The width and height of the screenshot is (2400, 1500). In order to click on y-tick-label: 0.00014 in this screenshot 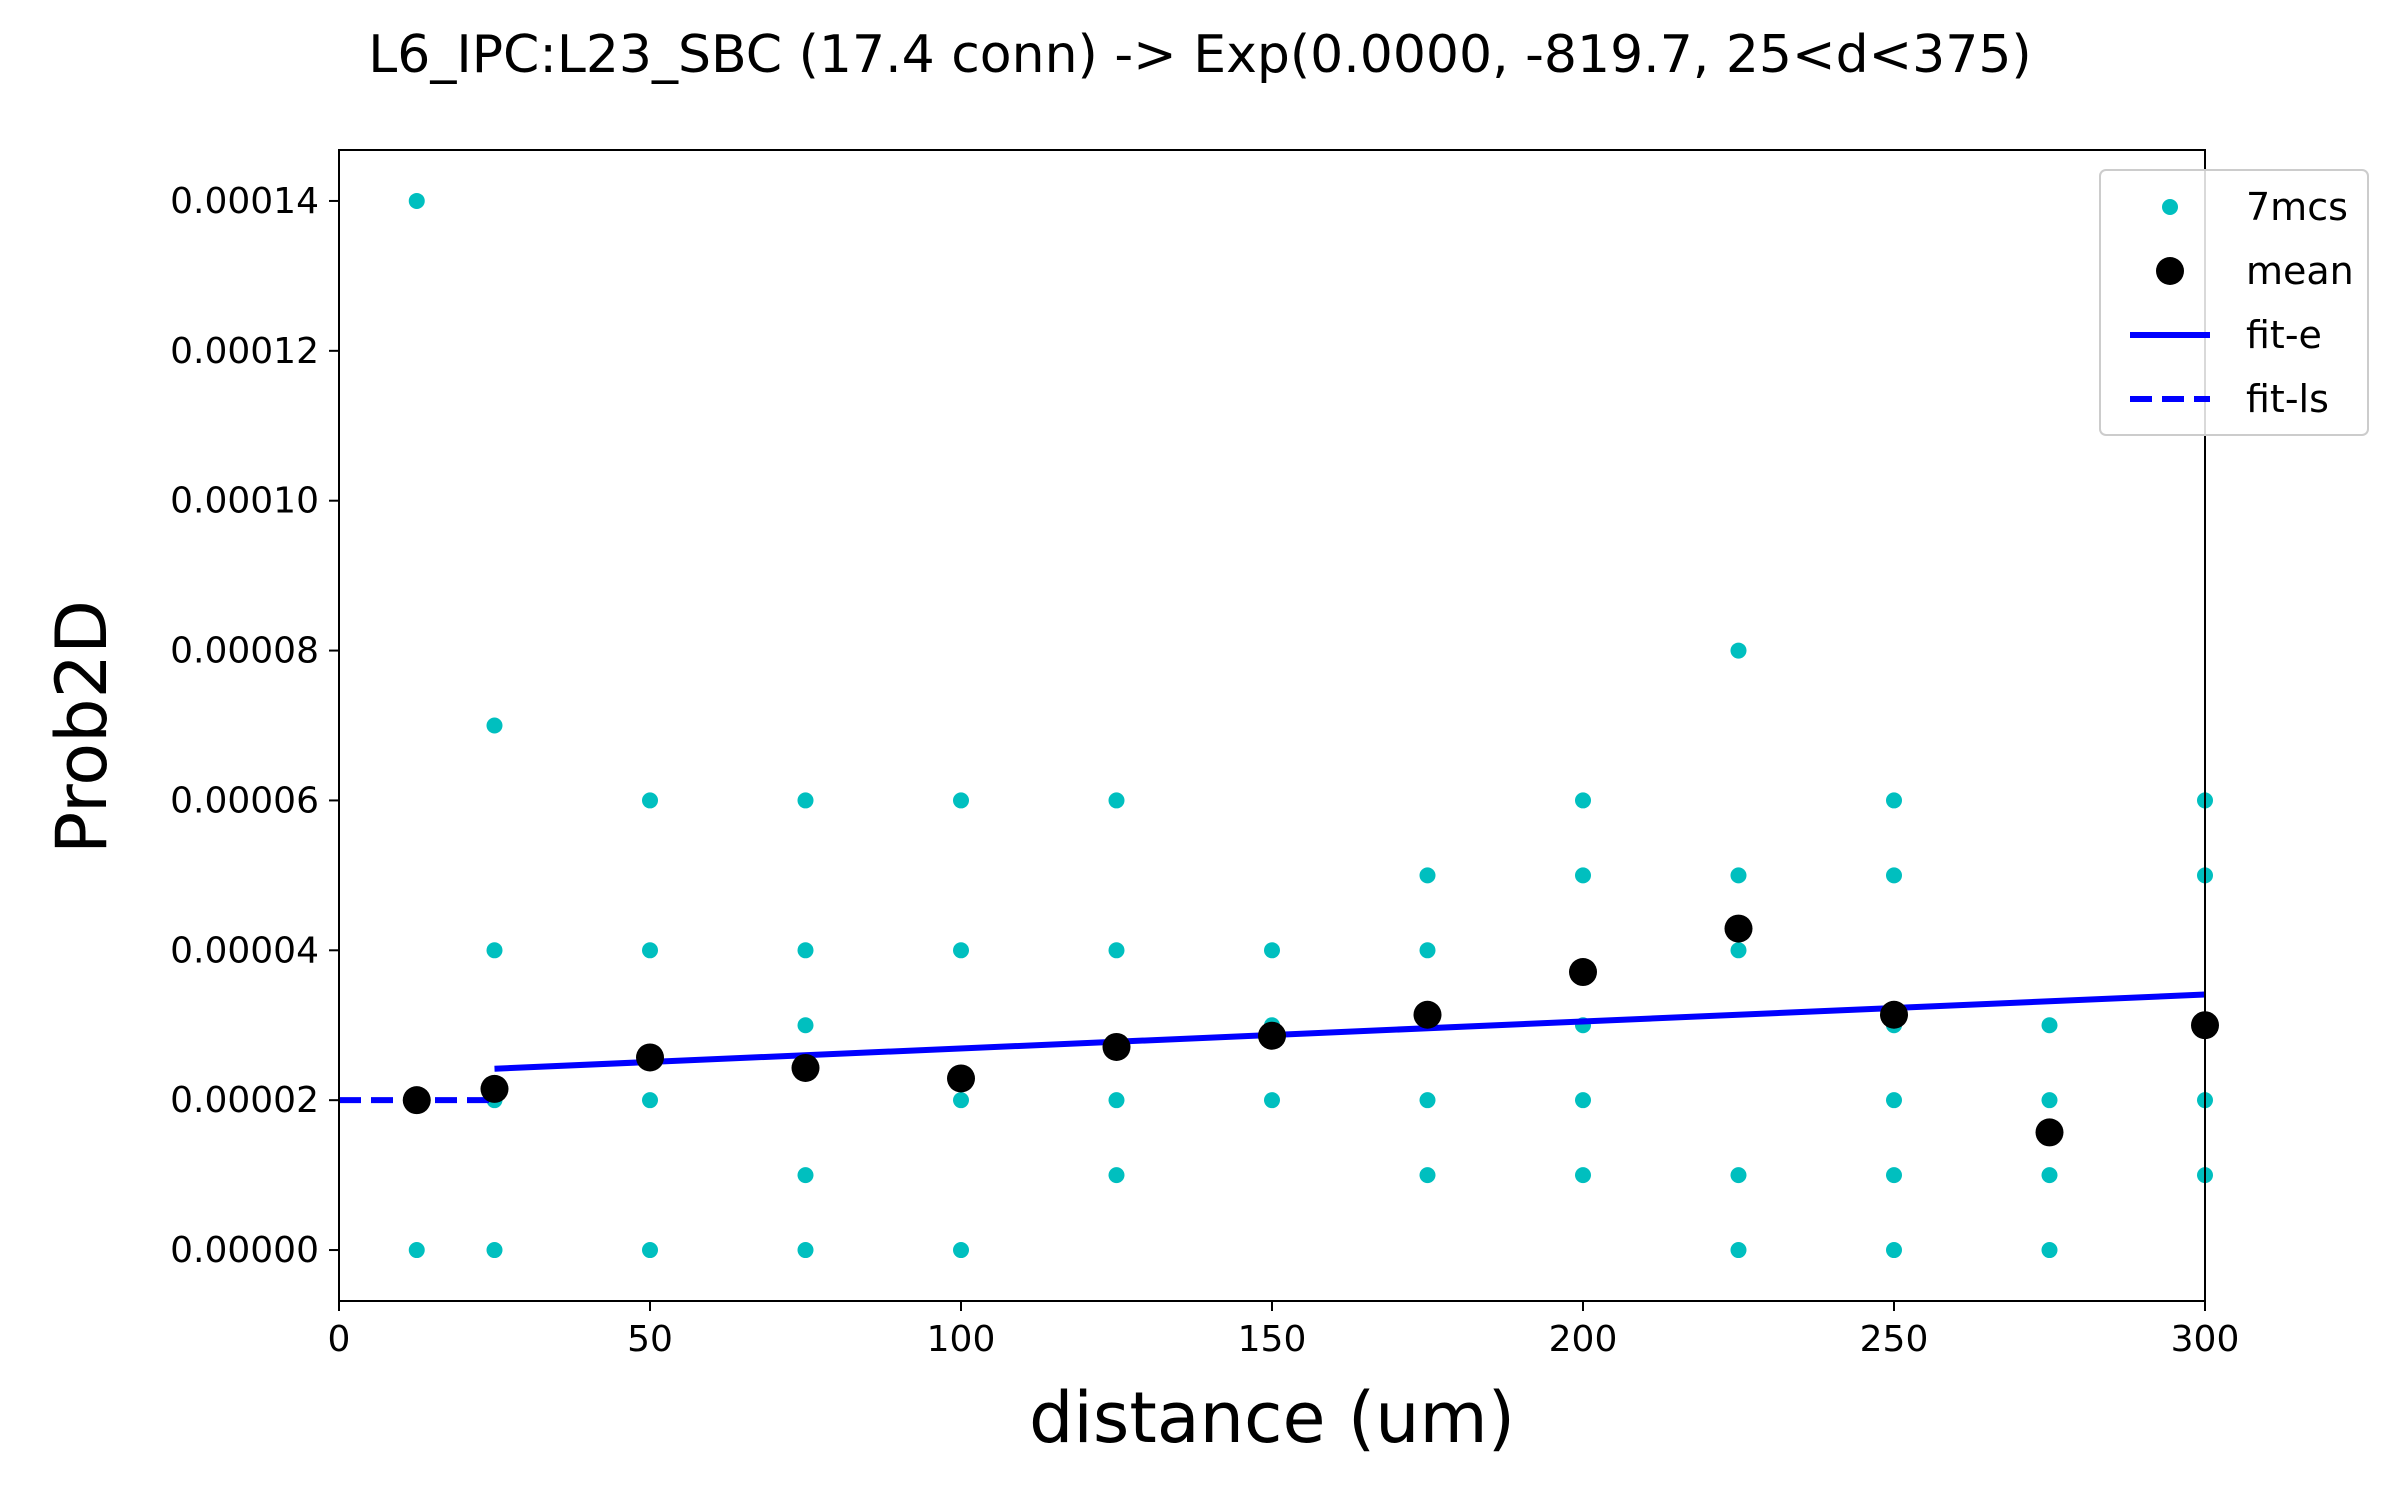, I will do `click(244, 201)`.